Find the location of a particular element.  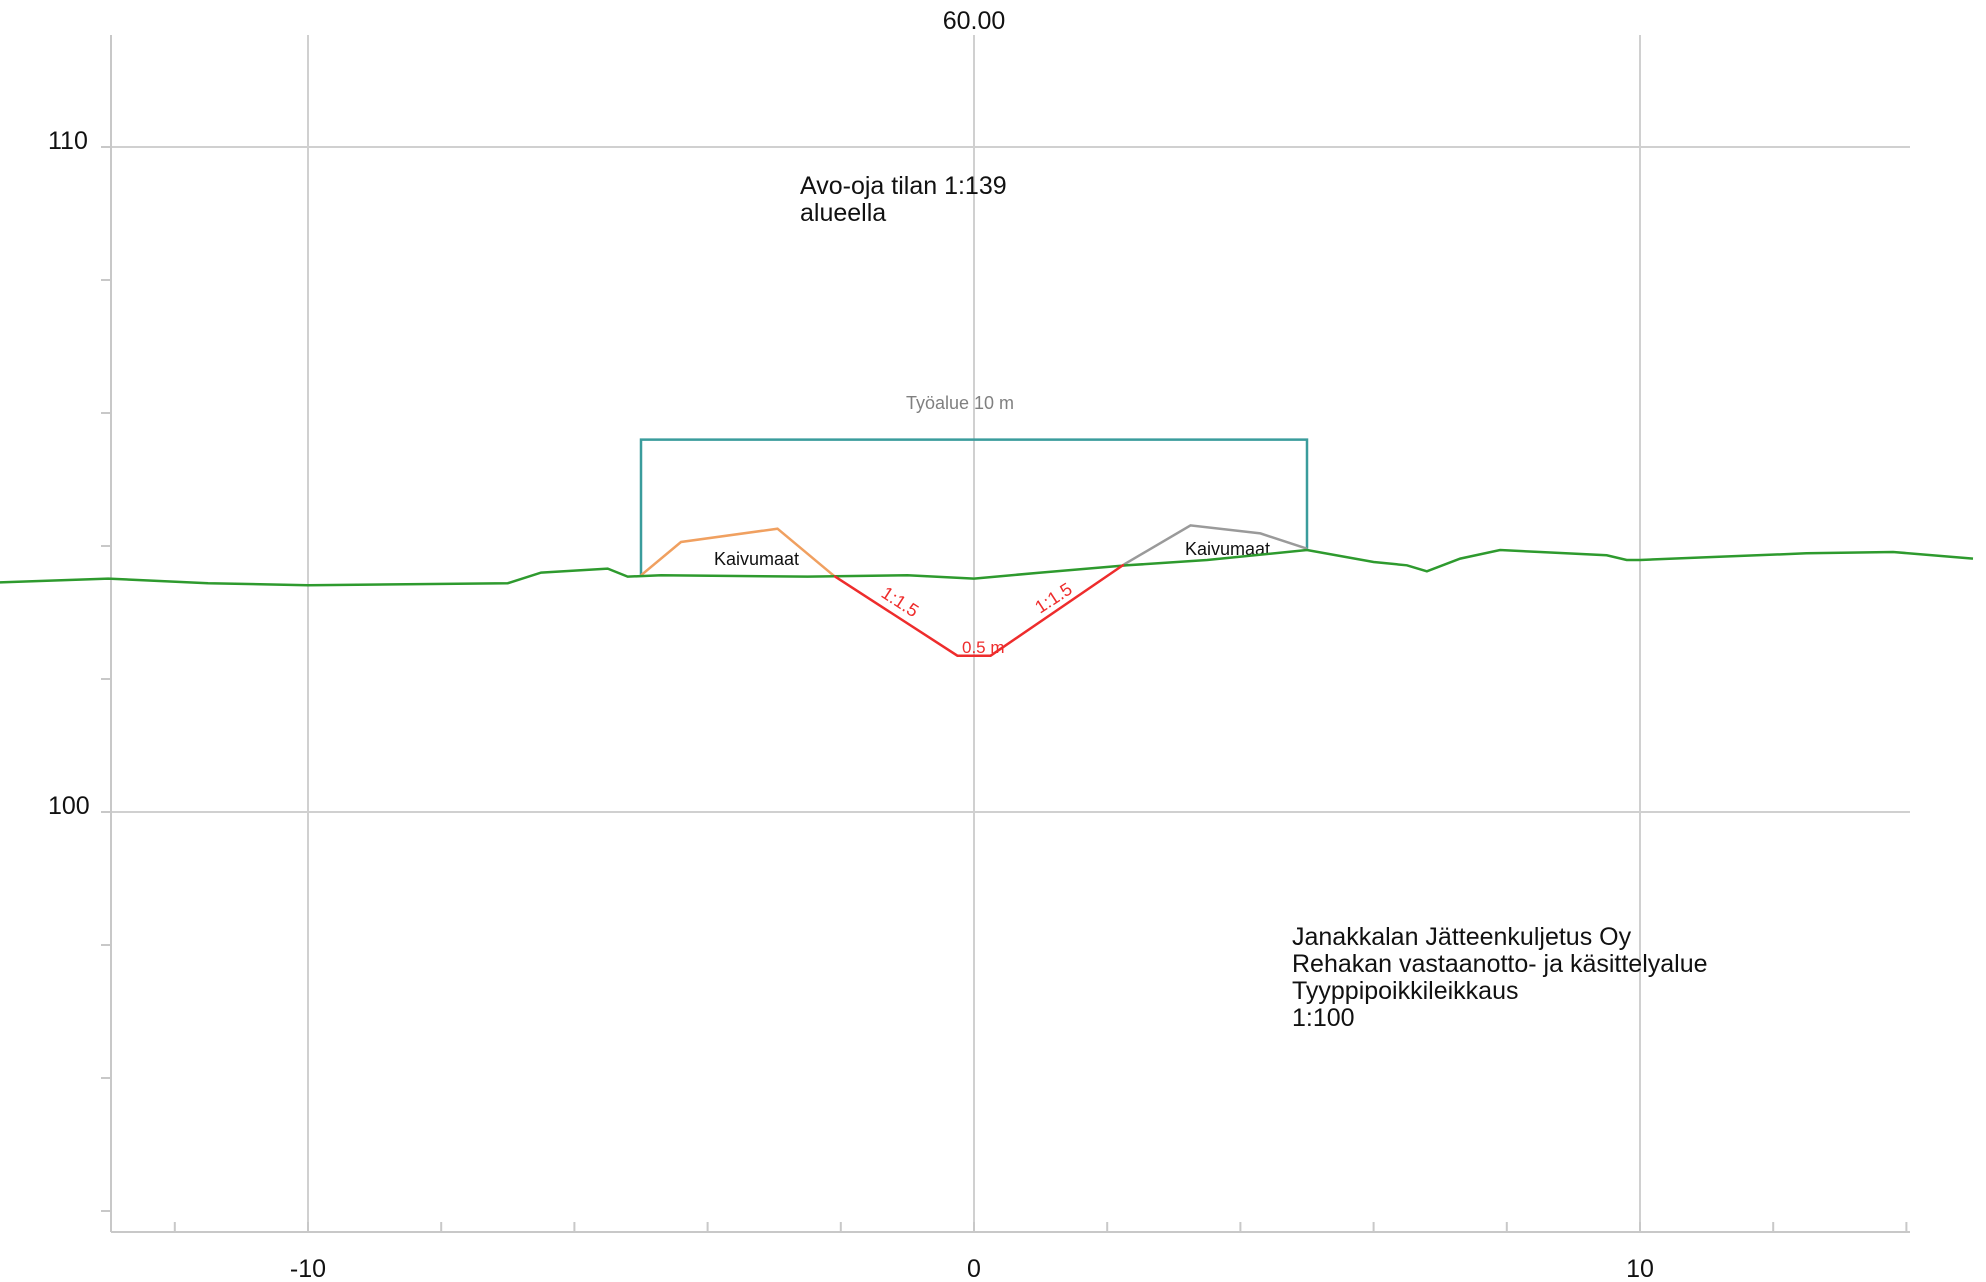

y-tick-label-110: 110 is located at coordinates (68, 141).